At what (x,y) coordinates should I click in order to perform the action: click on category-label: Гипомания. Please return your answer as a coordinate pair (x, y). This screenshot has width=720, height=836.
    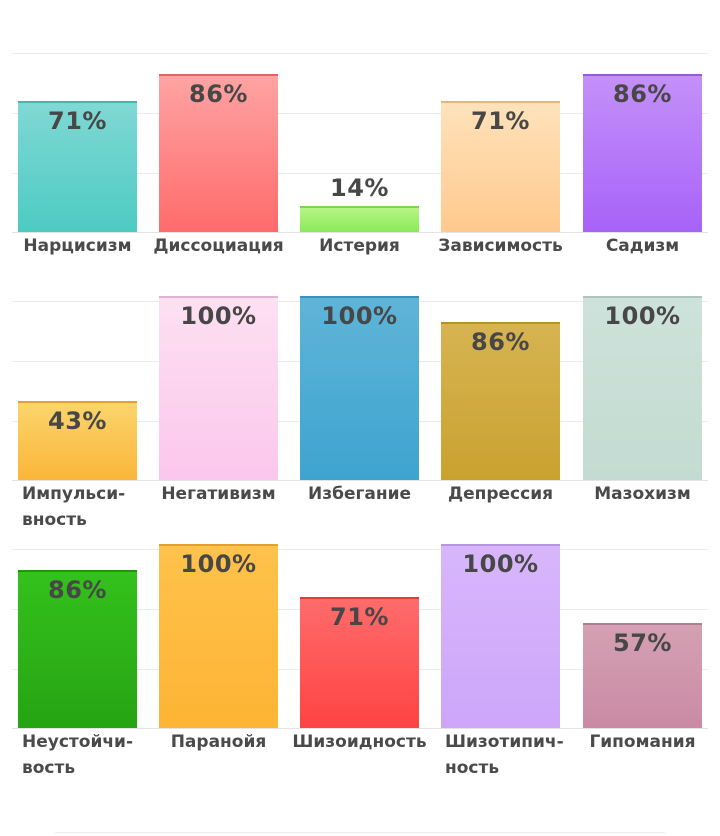
    Looking at the image, I should click on (642, 742).